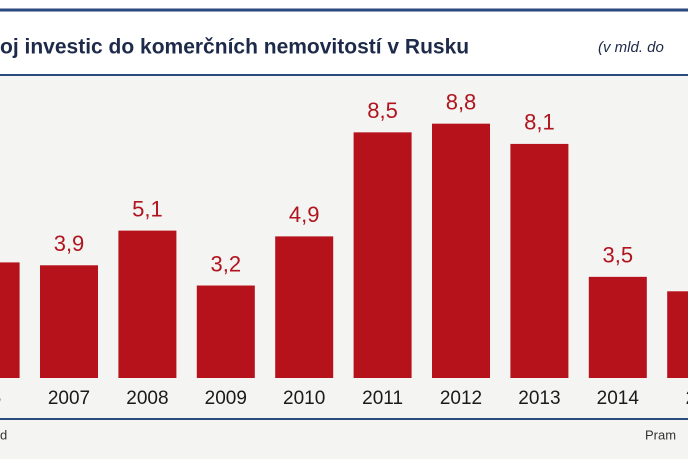 This screenshot has height=459, width=688. I want to click on value-label: 8,1, so click(539, 122).